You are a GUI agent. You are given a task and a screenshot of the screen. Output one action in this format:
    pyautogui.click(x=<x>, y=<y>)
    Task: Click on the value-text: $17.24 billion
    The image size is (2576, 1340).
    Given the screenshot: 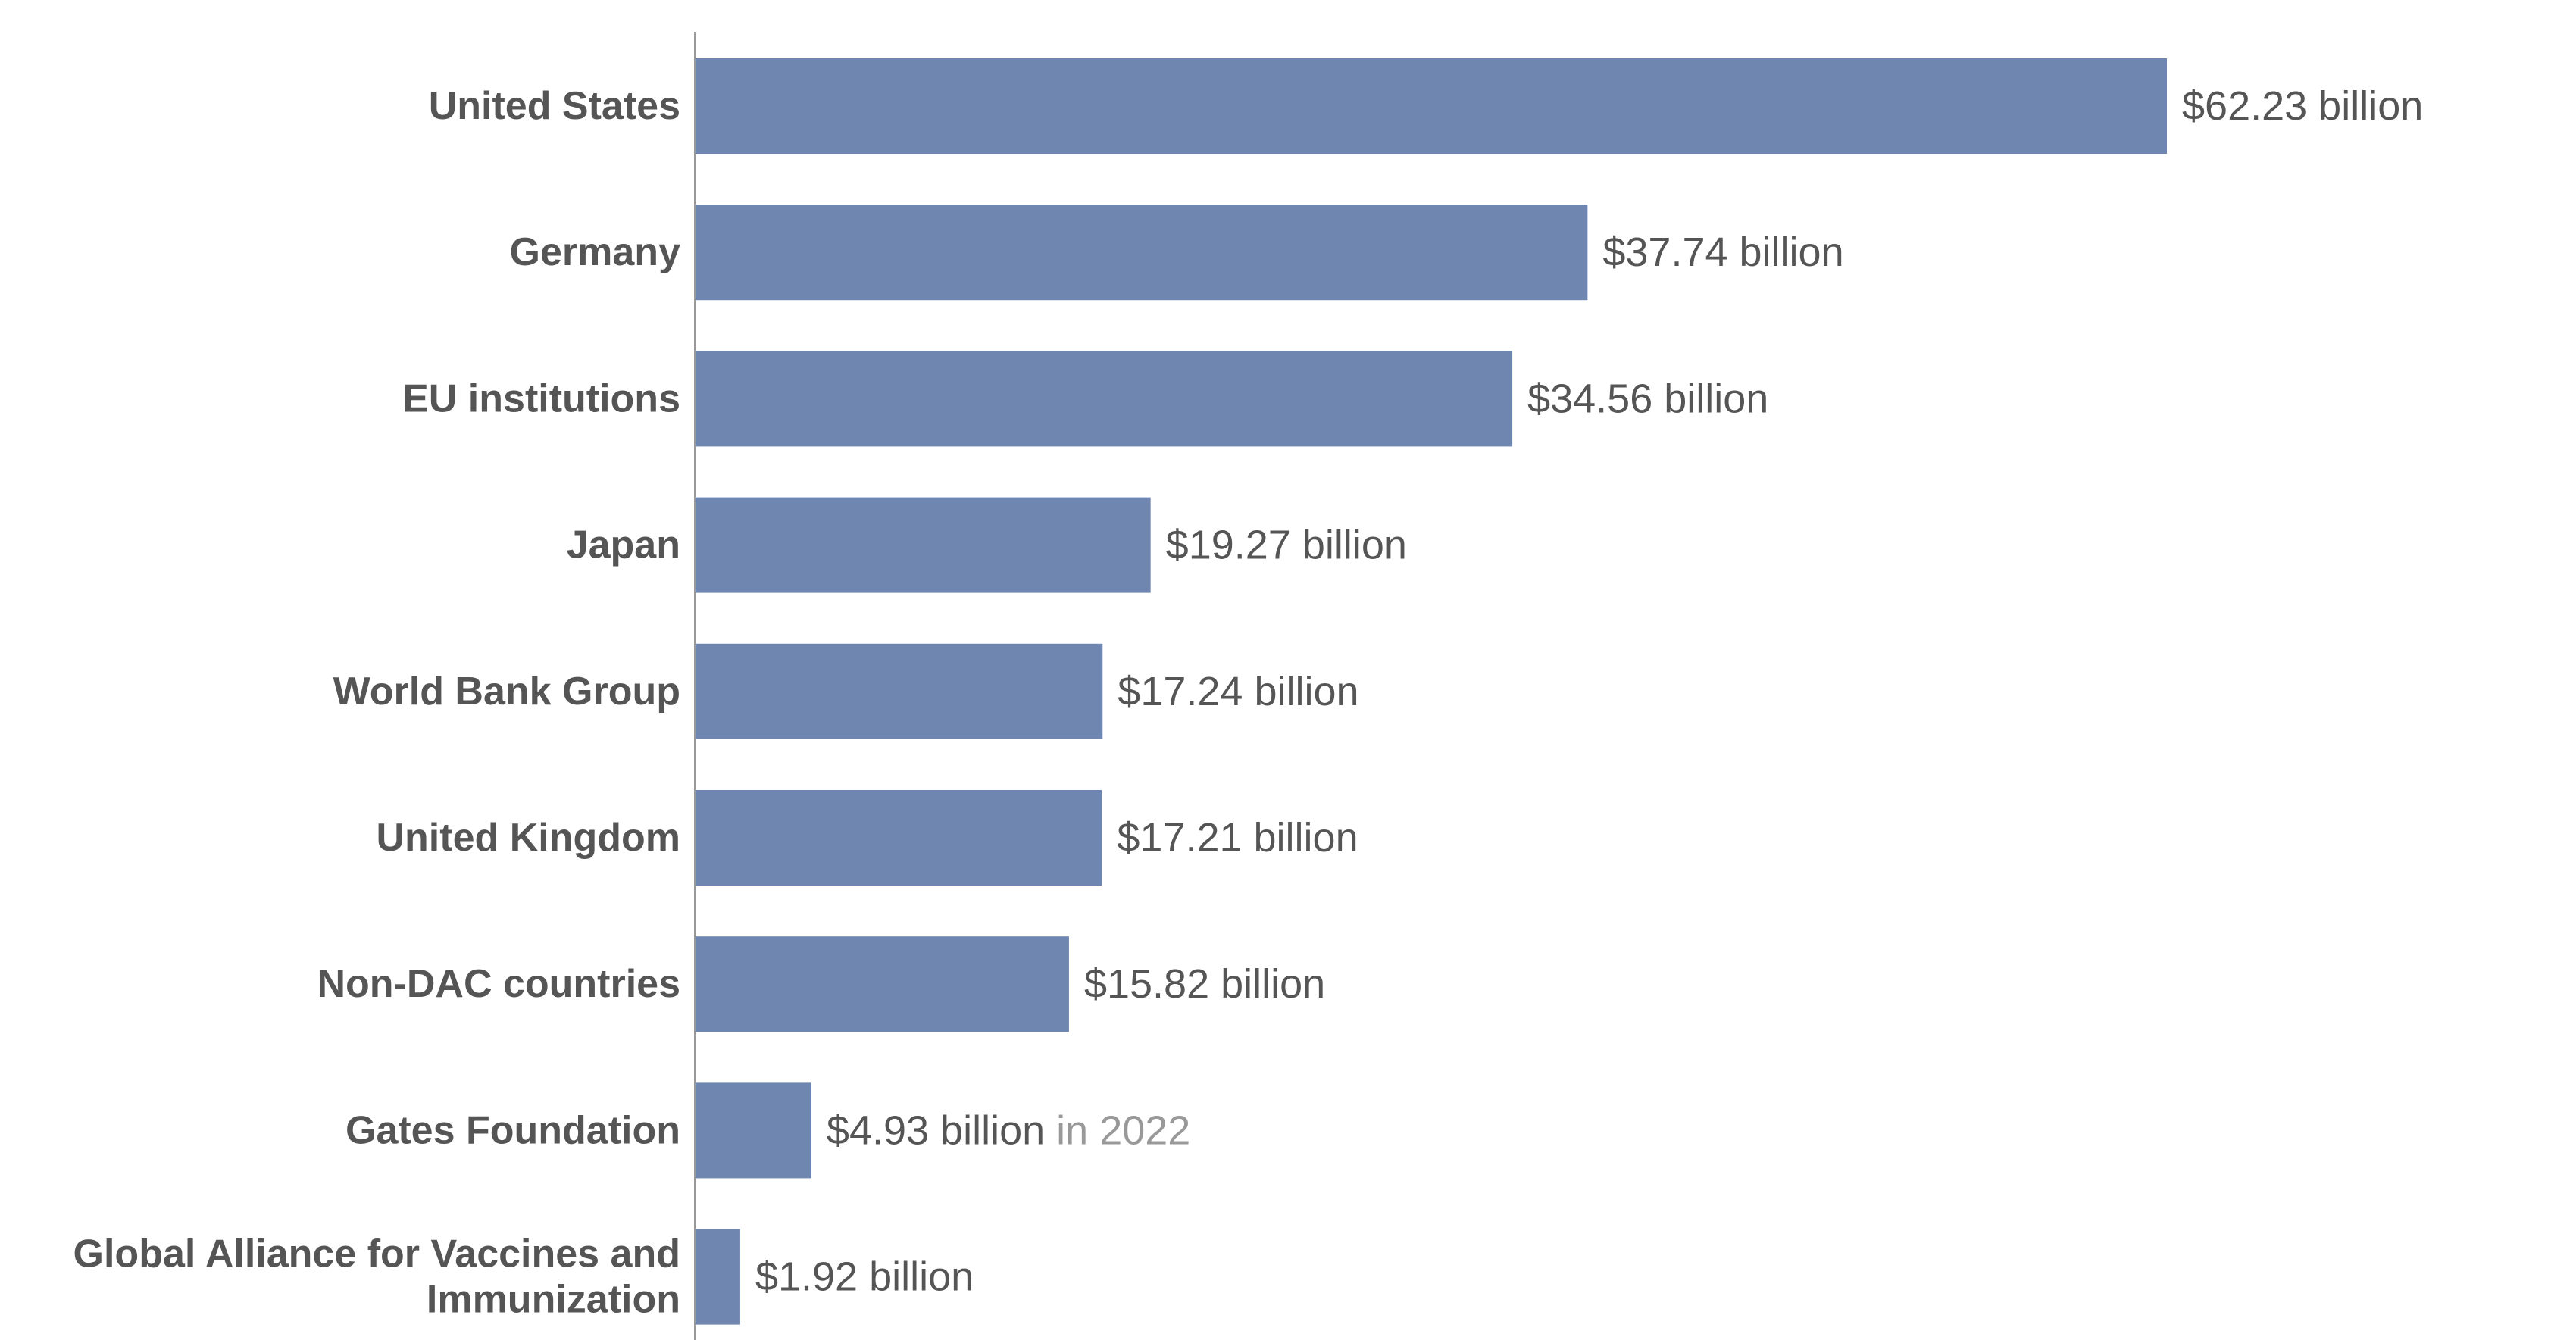 What is the action you would take?
    pyautogui.click(x=1238, y=691)
    